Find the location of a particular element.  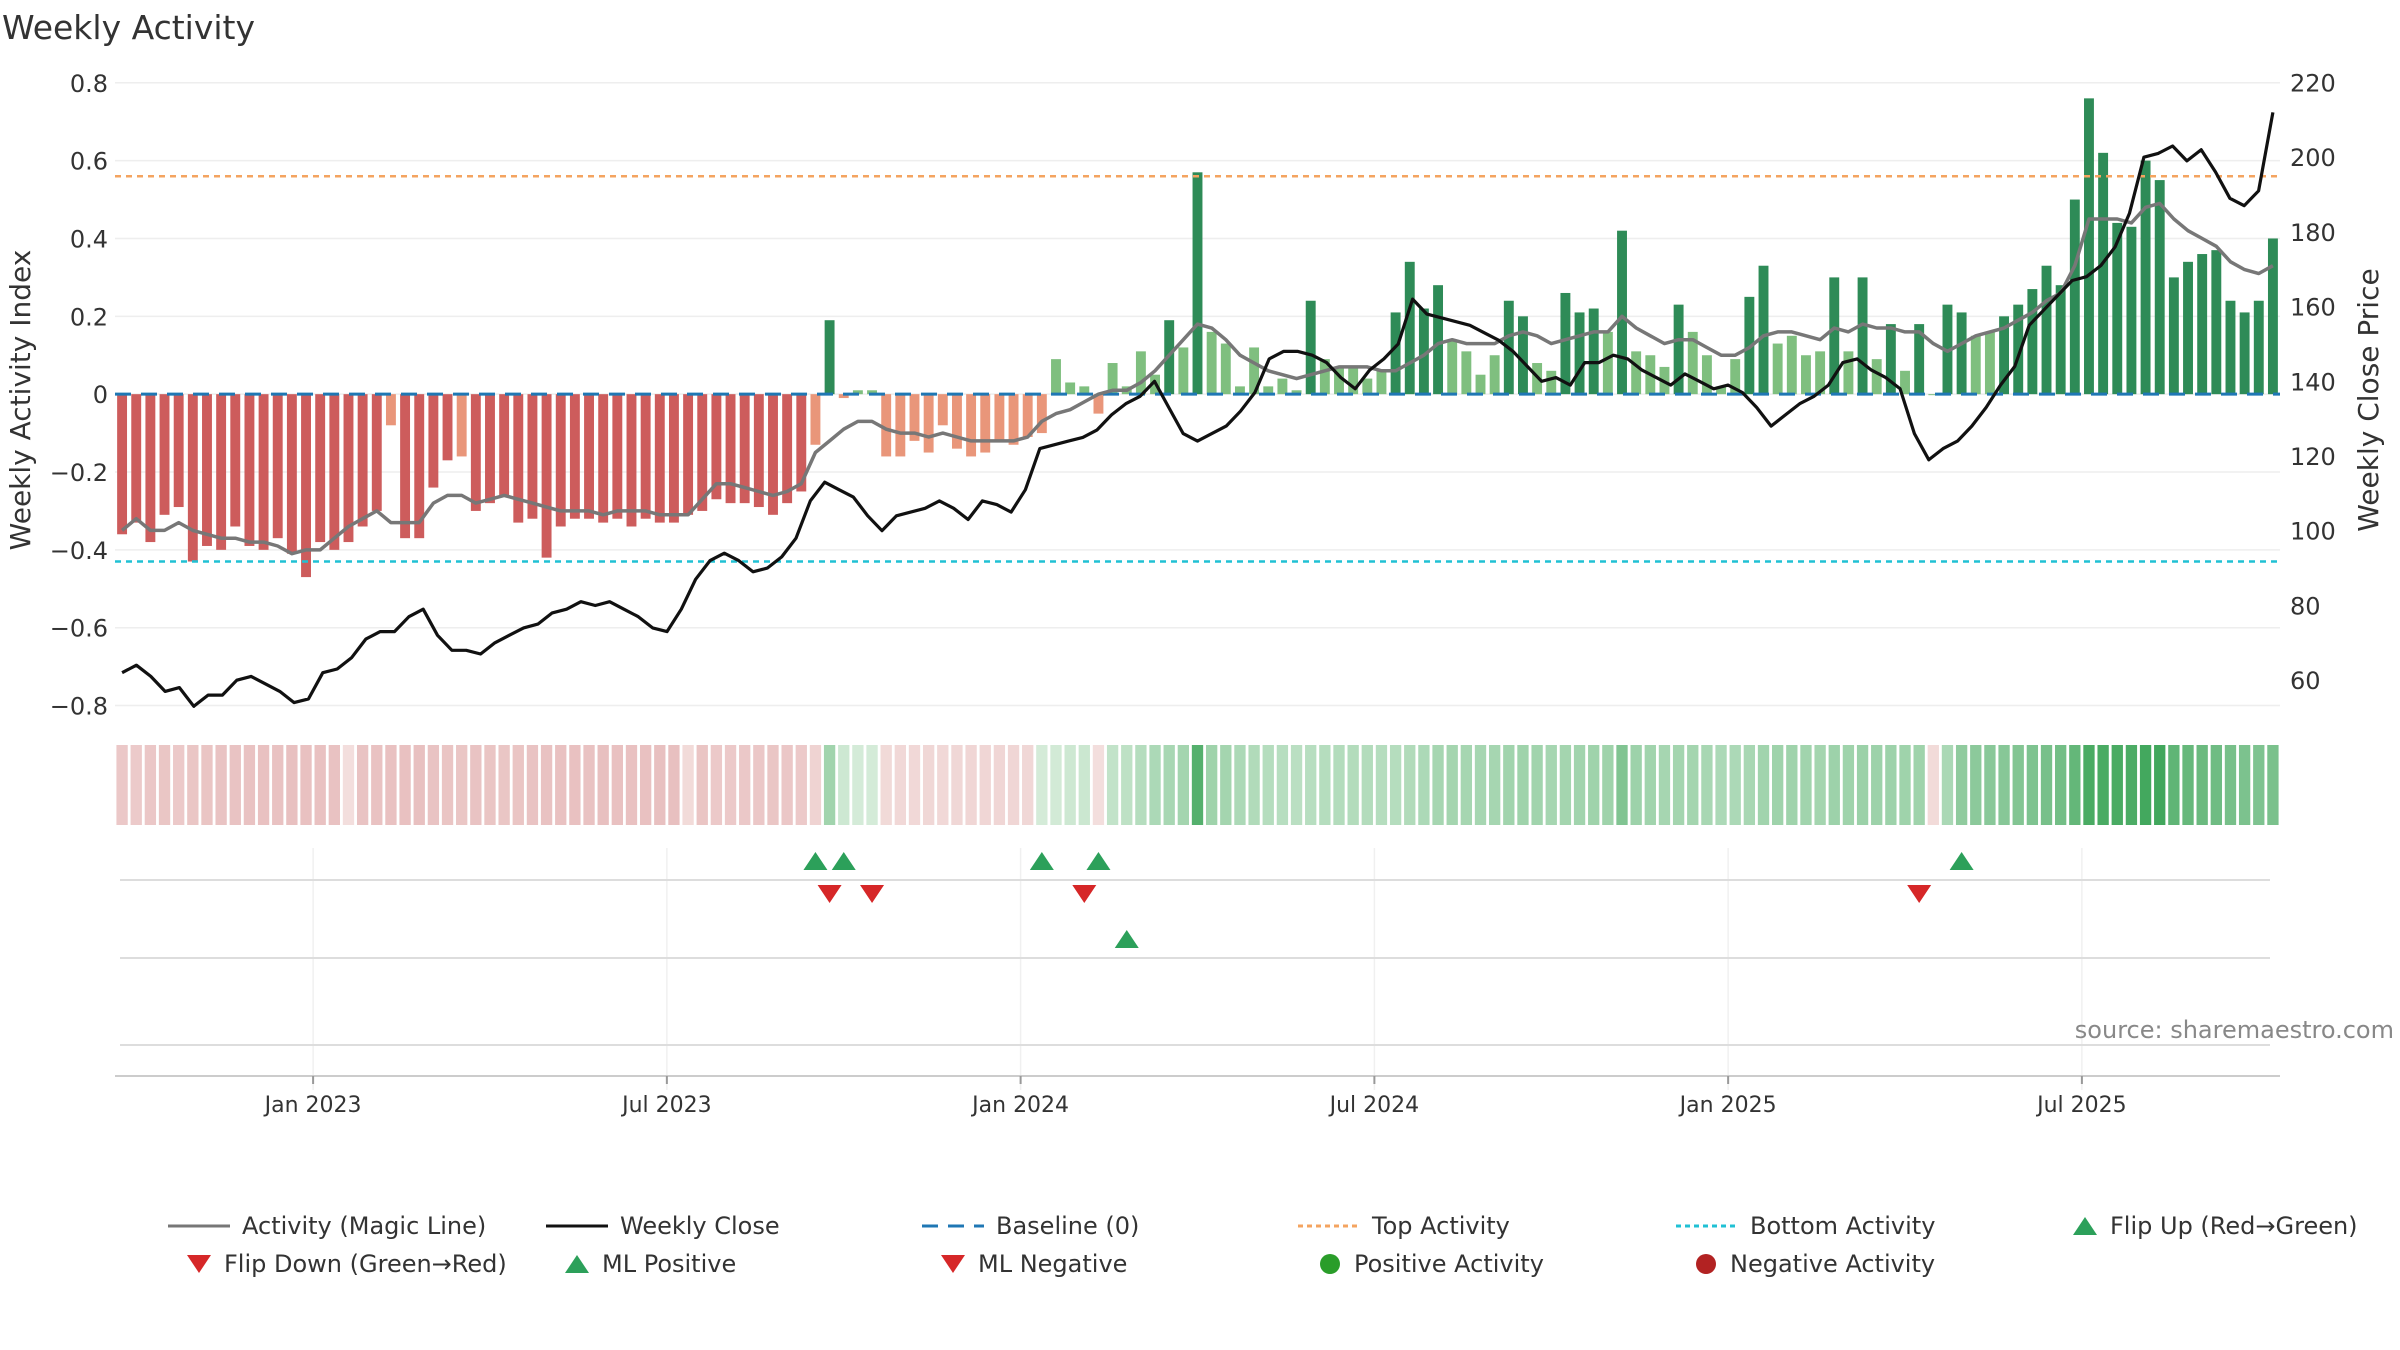

y-tick-label-left: −0.4 is located at coordinates (79, 551).